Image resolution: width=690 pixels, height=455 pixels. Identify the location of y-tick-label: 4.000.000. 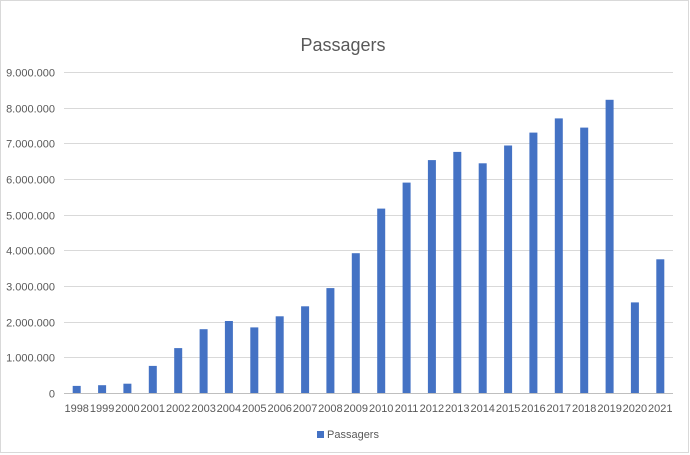
(30, 252).